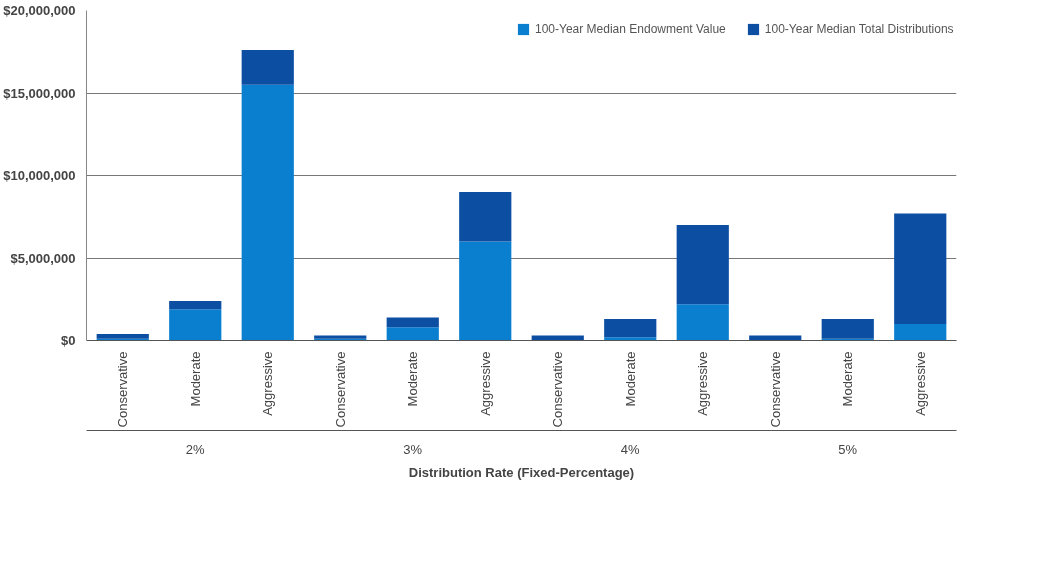  What do you see at coordinates (39, 175) in the screenshot?
I see `y-tick-label: $10,000,000` at bounding box center [39, 175].